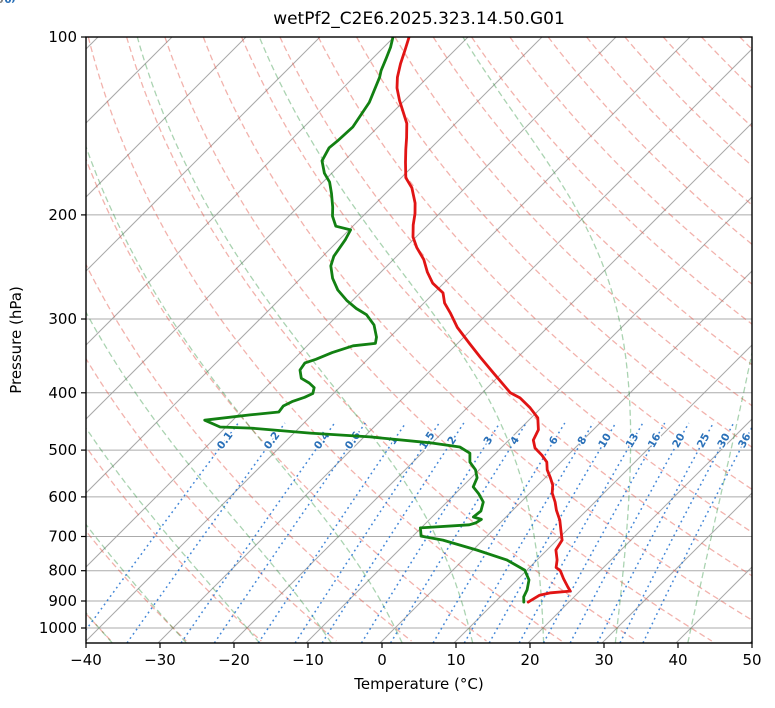 This screenshot has height=708, width=775. Describe the element at coordinates (62, 497) in the screenshot. I see `svg-text: 600` at that location.